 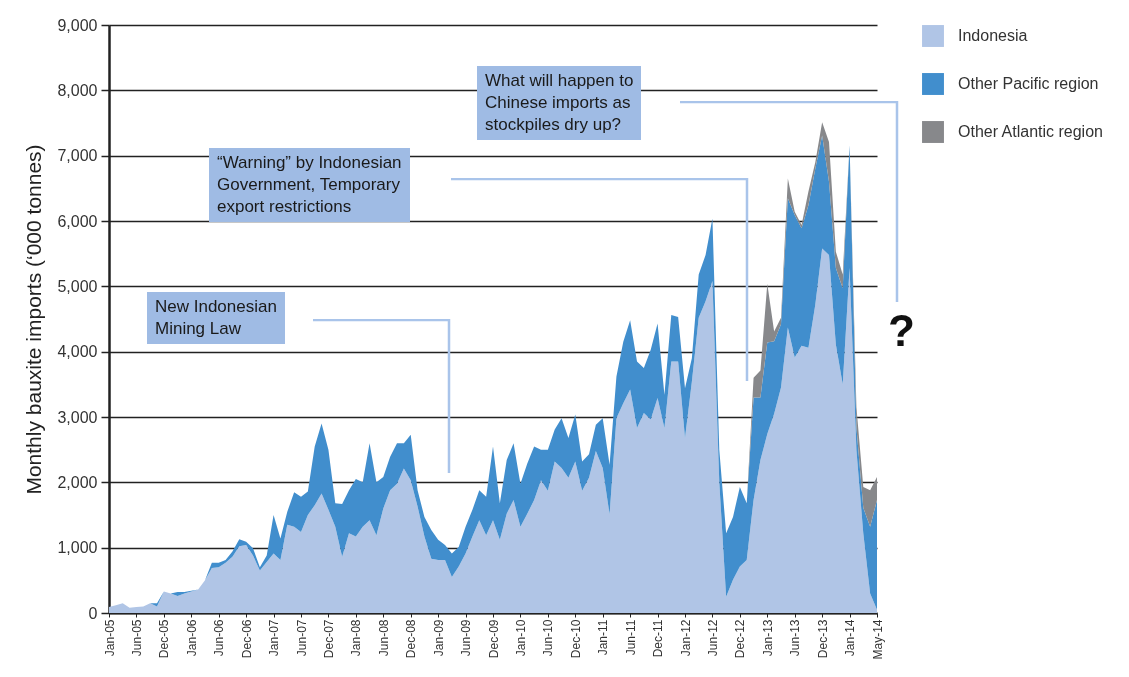 I want to click on x-tick-label: May-14, so click(x=877, y=639).